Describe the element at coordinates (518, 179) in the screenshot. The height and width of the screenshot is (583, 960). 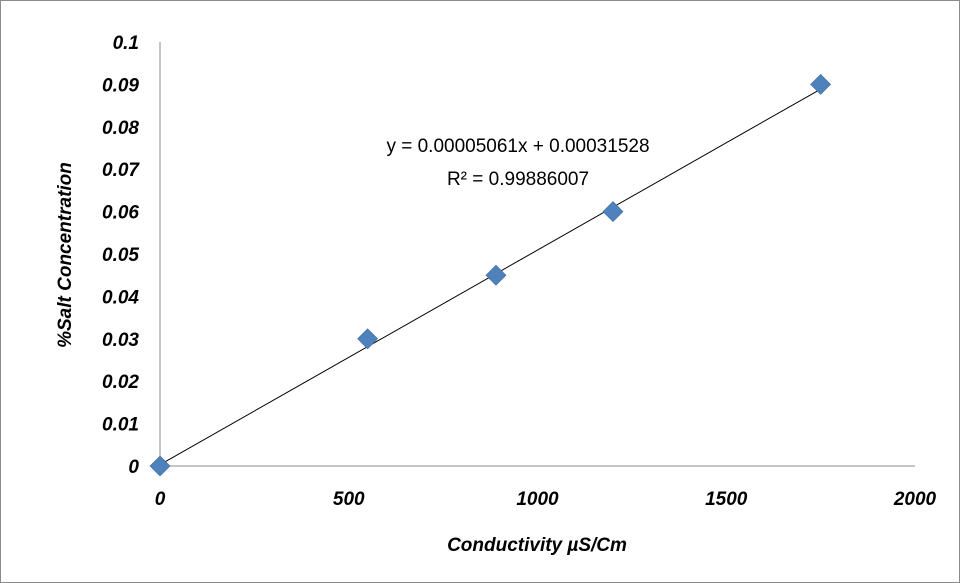
I see `trendline-r-squared: R² = 0.99886007` at that location.